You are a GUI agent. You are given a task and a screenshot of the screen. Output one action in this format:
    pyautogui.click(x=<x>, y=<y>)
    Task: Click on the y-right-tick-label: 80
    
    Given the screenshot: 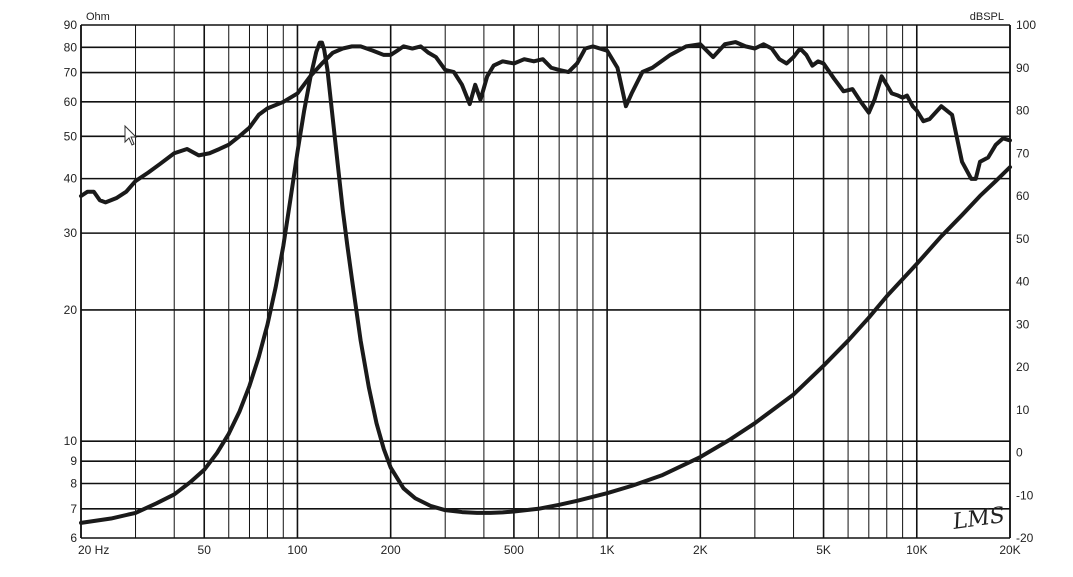 What is the action you would take?
    pyautogui.click(x=1023, y=111)
    